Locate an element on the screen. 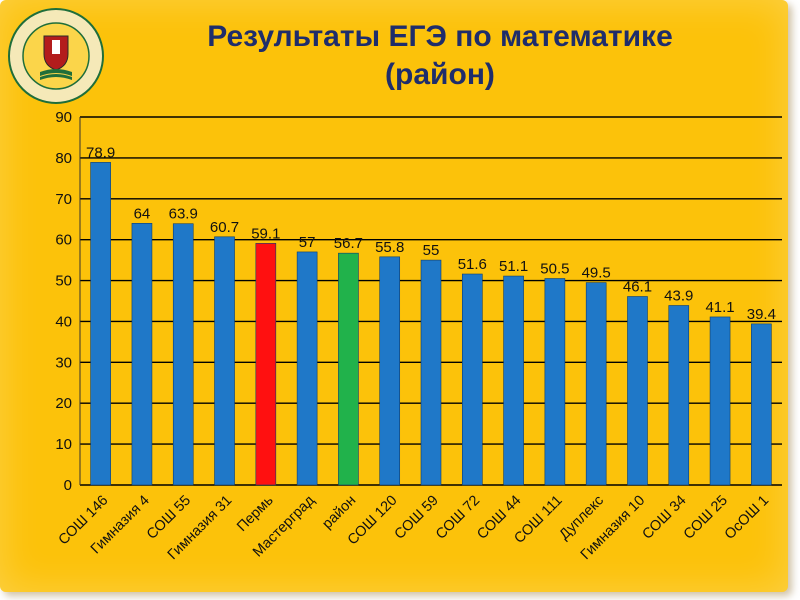 Image resolution: width=800 pixels, height=600 pixels. x-tick-label: СОШ 34 is located at coordinates (664, 518).